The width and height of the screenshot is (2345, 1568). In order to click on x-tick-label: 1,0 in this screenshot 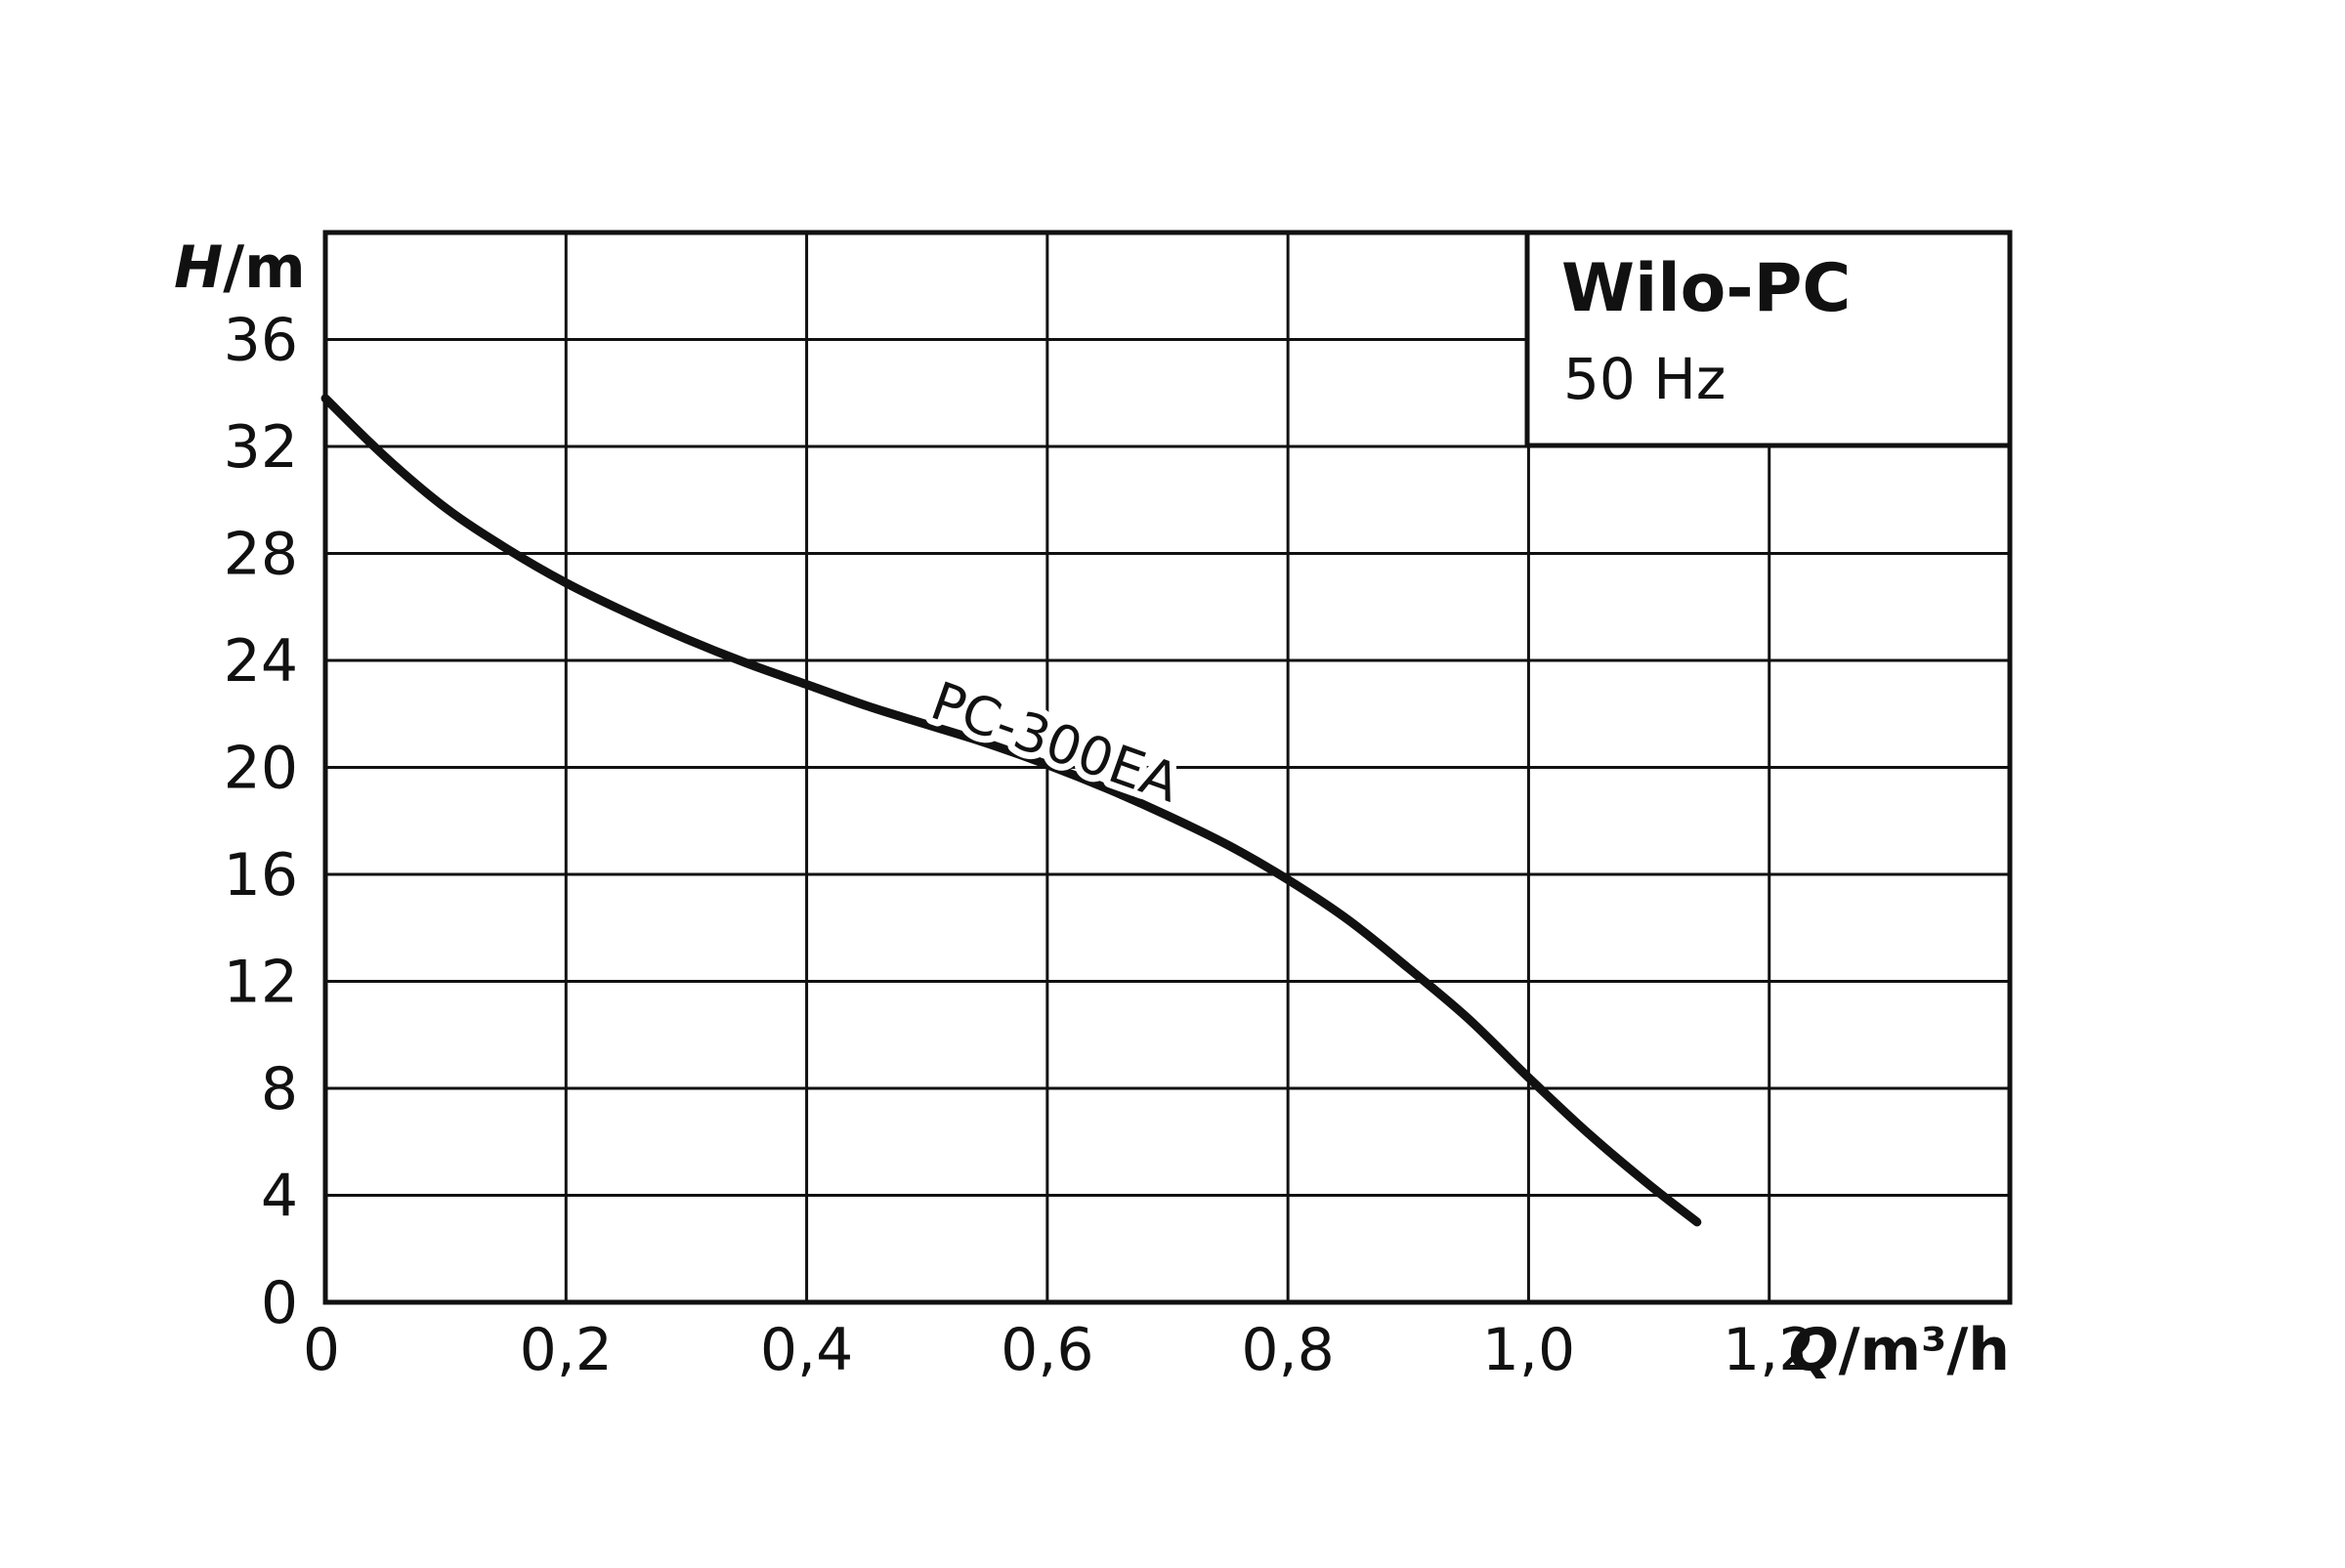, I will do `click(1528, 1350)`.